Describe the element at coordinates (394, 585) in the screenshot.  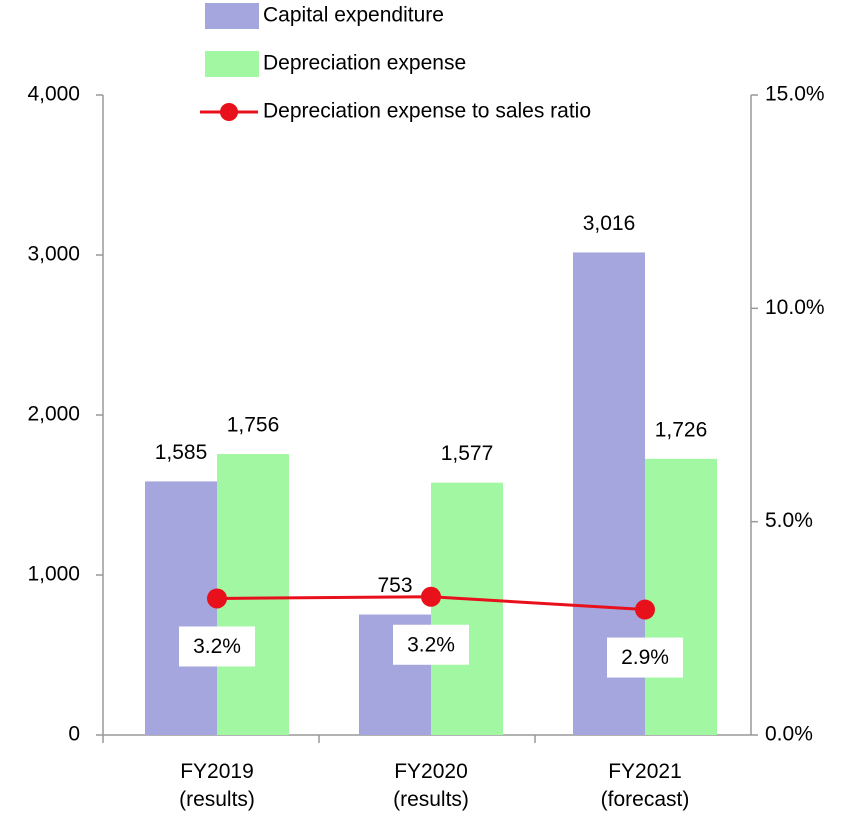
I see `bar-value-label: 753` at that location.